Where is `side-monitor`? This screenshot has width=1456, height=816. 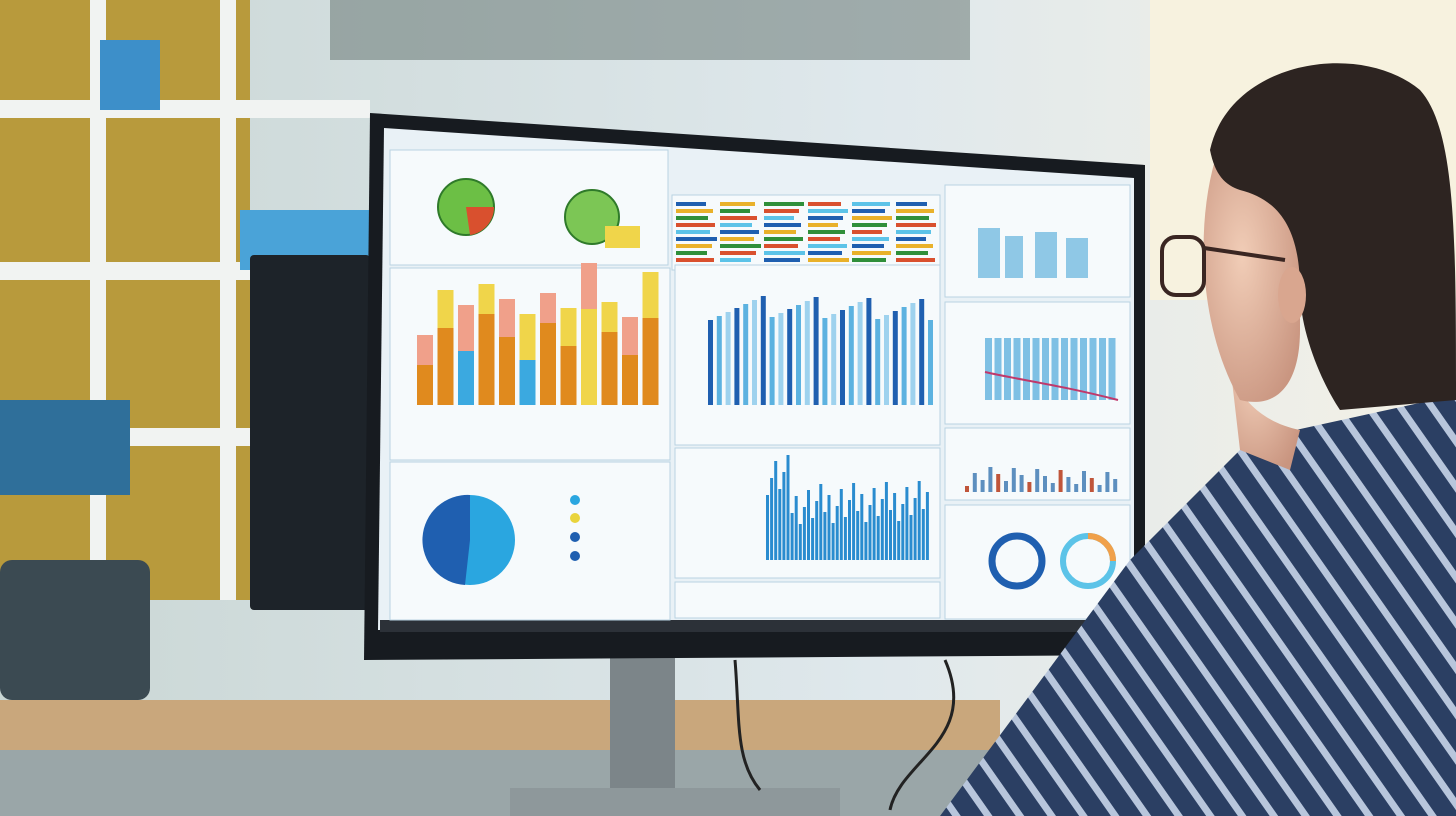 side-monitor is located at coordinates (310, 432).